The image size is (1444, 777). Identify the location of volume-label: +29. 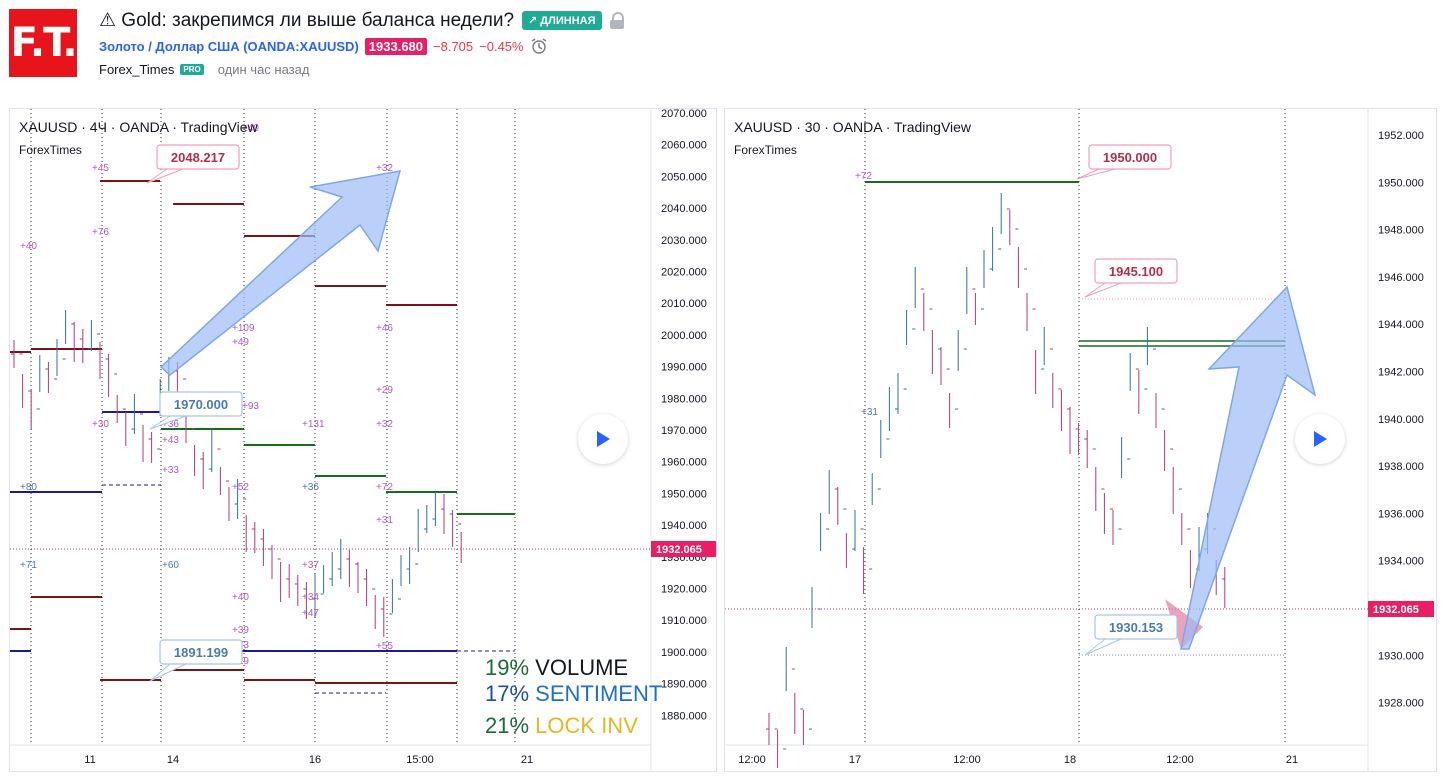
(384, 390).